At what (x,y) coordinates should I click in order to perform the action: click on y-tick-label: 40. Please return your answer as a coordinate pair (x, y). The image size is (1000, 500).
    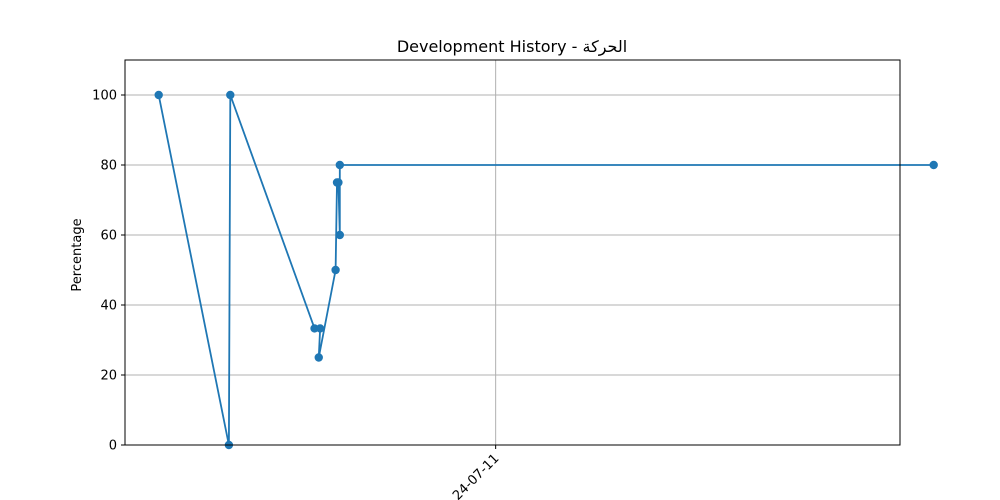
    Looking at the image, I should click on (108, 306).